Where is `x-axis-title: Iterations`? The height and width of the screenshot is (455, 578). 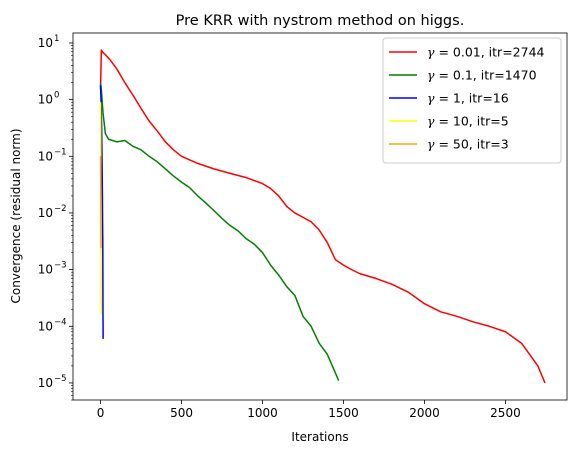 x-axis-title: Iterations is located at coordinates (319, 437).